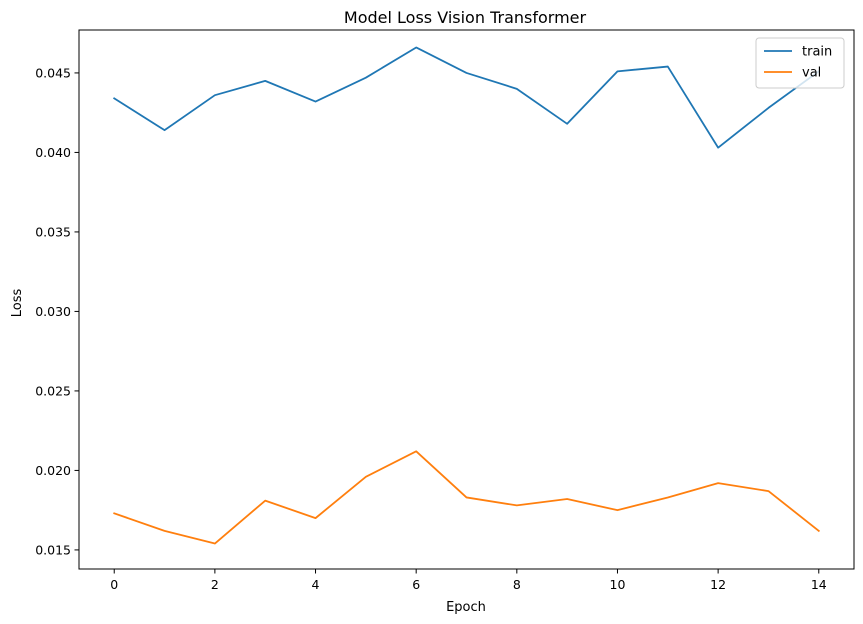  I want to click on chart-title: Model Loss Vision Transformer, so click(465, 17).